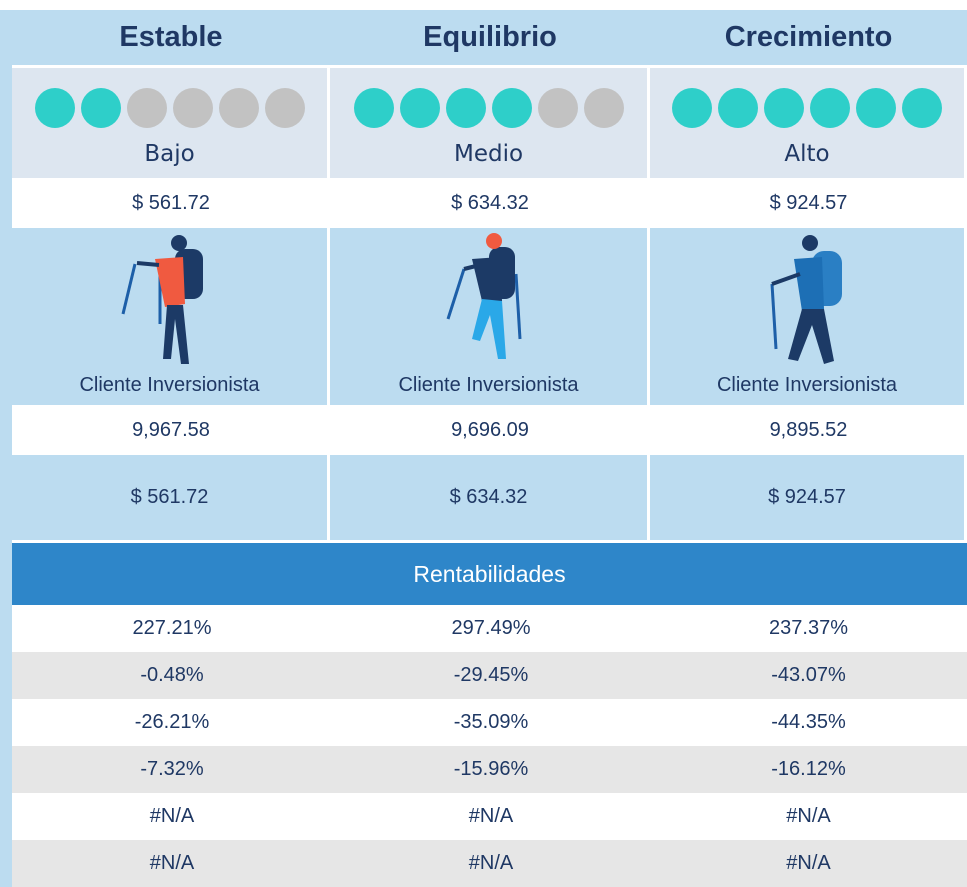 The height and width of the screenshot is (887, 967). What do you see at coordinates (808, 628) in the screenshot?
I see `return-value: 237.37%` at bounding box center [808, 628].